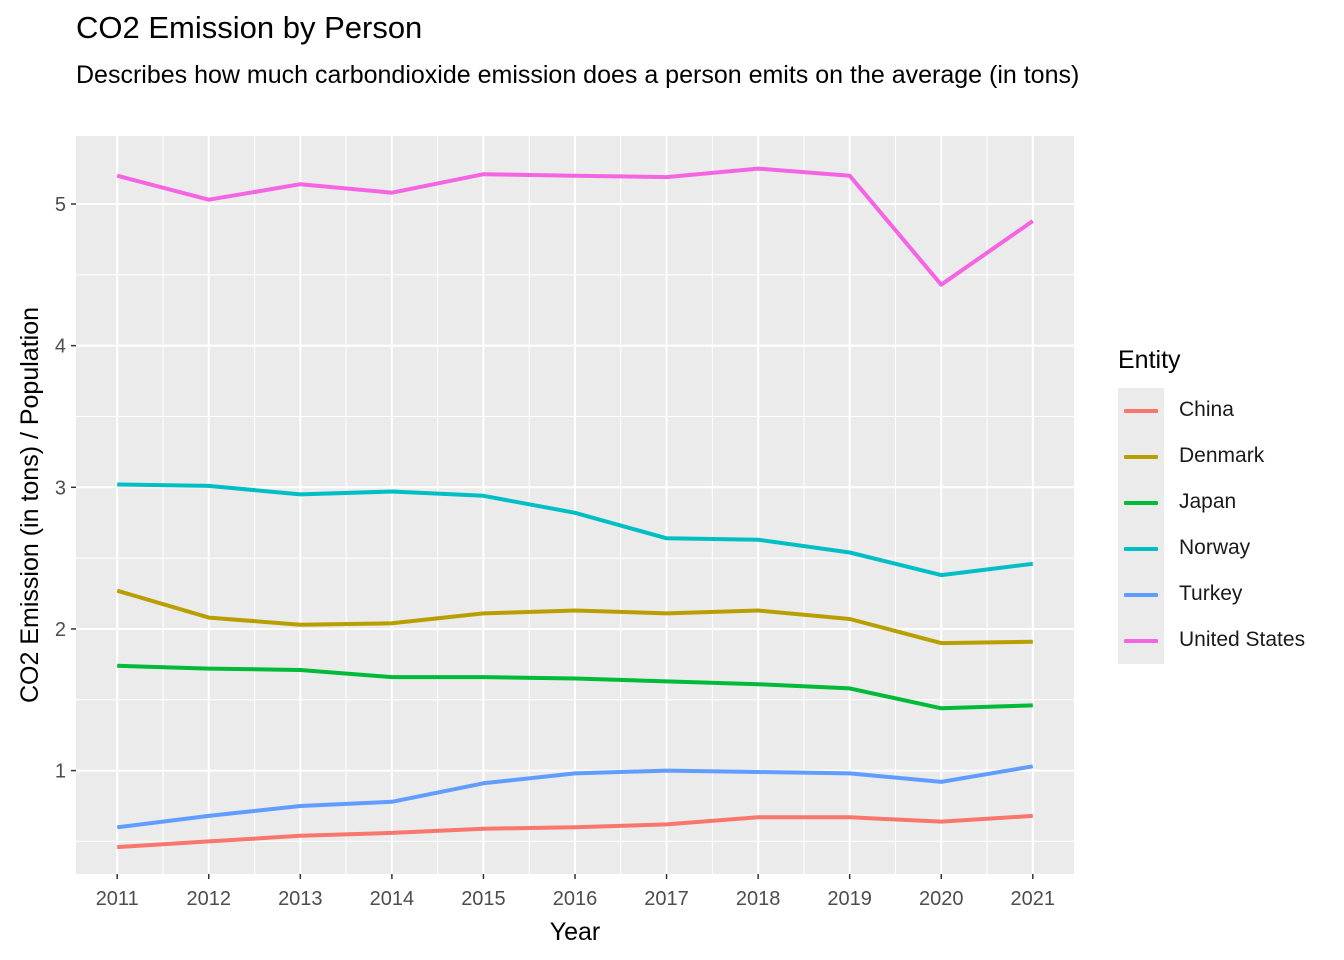 The image size is (1344, 960). I want to click on x-axis-label: Year, so click(575, 932).